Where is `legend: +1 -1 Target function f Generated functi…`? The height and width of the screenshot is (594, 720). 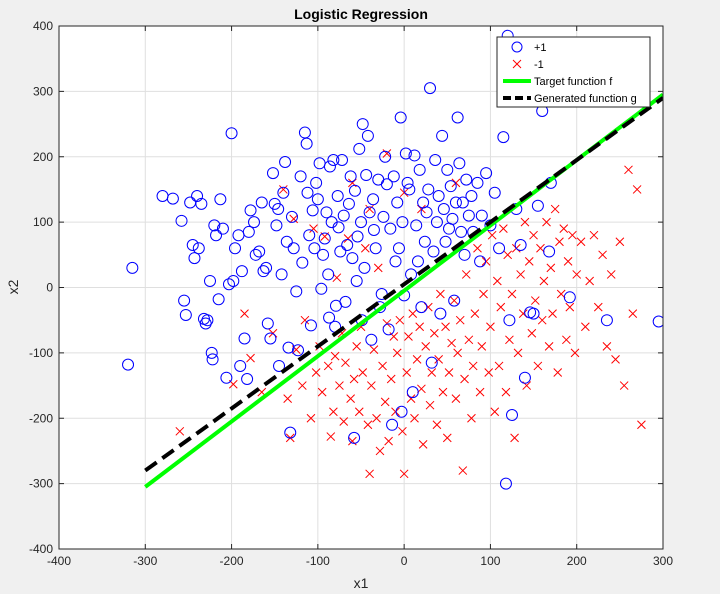 legend: +1 -1 Target function f Generated functi… is located at coordinates (573, 72).